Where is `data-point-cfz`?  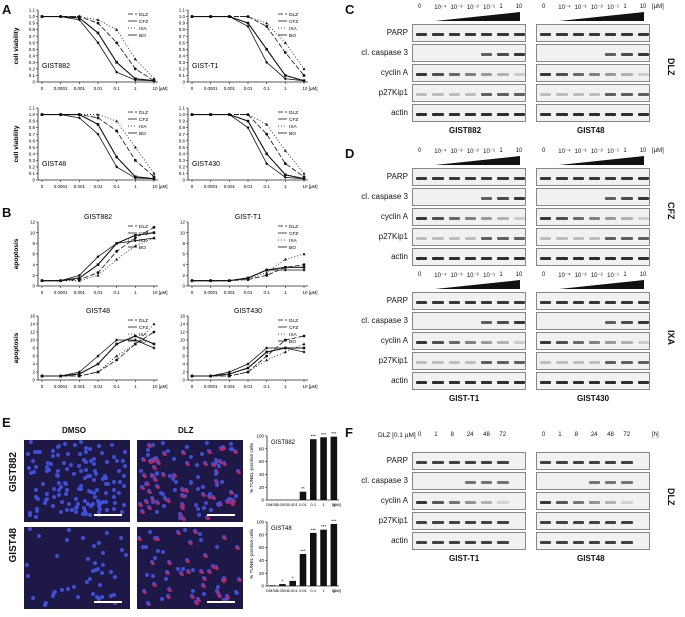 data-point-cfz is located at coordinates (135, 235).